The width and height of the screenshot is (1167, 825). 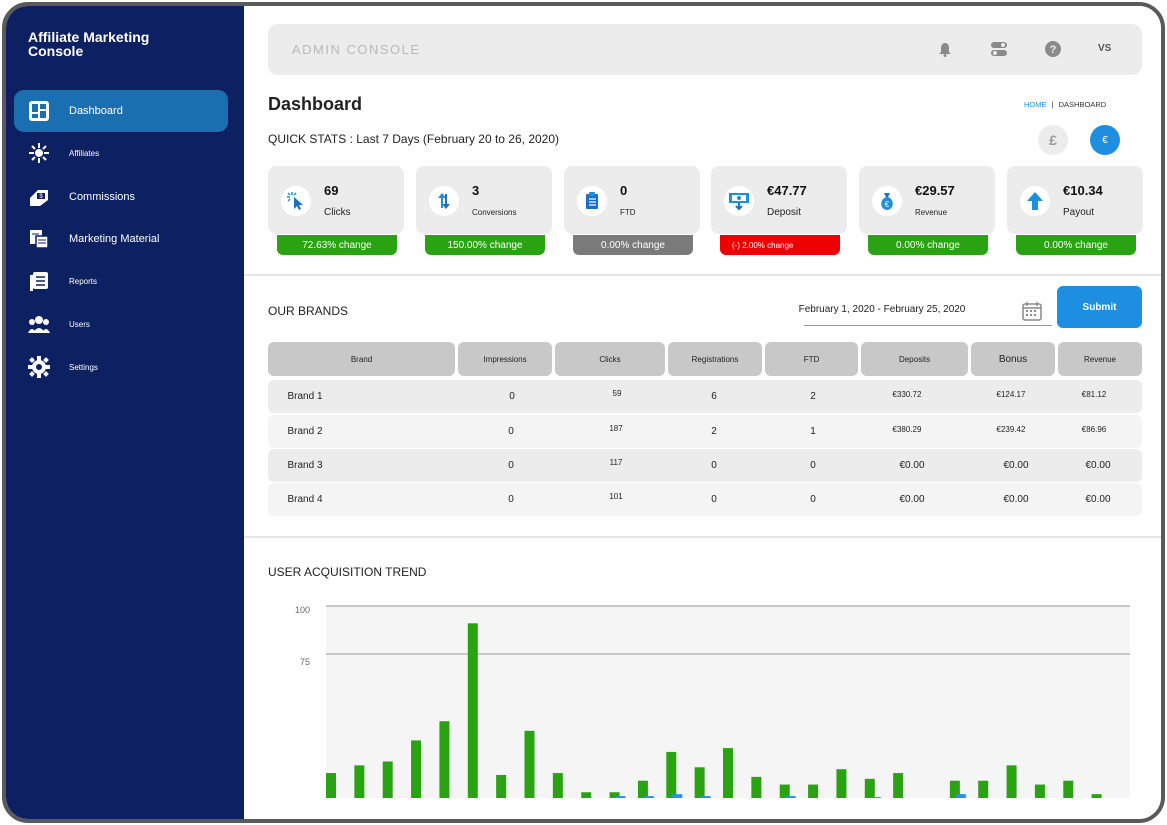 I want to click on cell-brand: Brand 2, so click(x=305, y=431).